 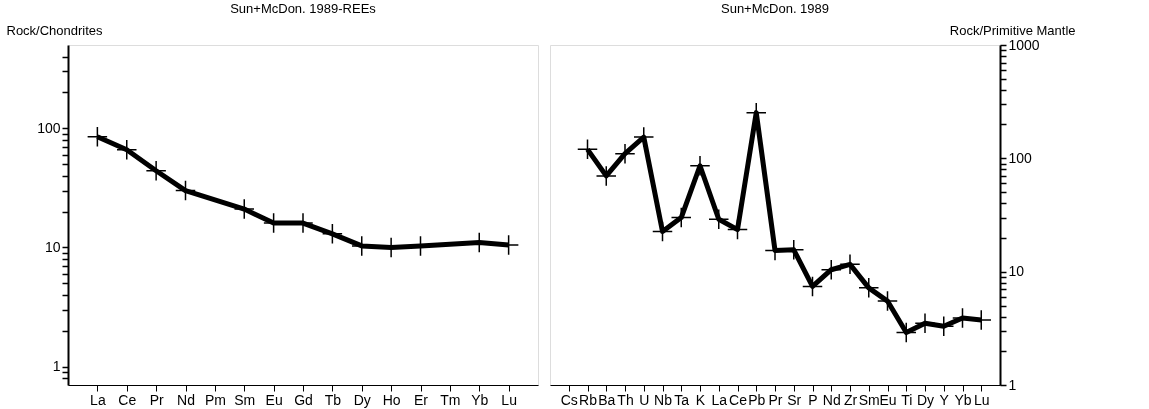 What do you see at coordinates (700, 399) in the screenshot?
I see `x-tick-label: K` at bounding box center [700, 399].